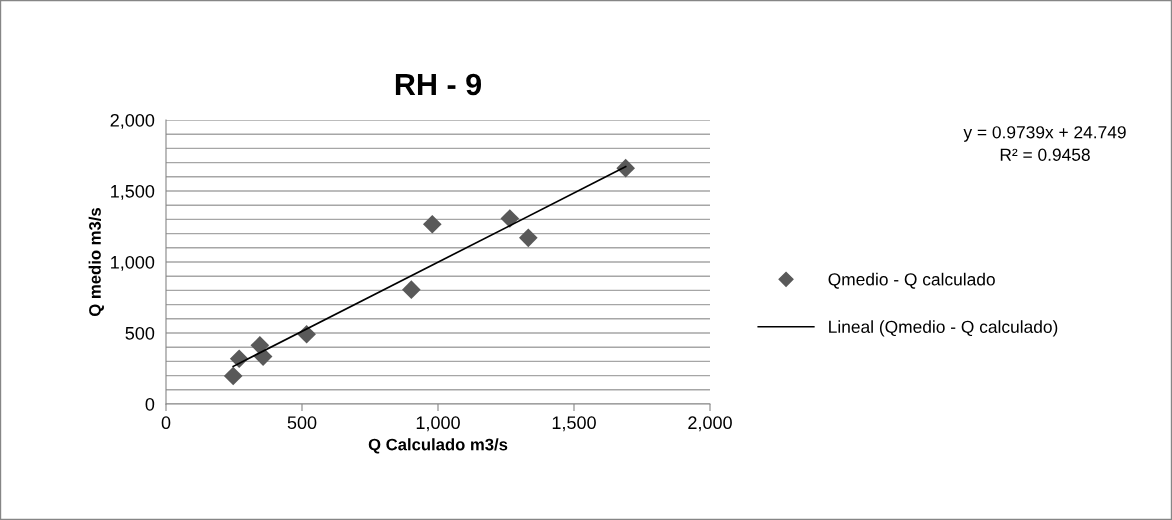  What do you see at coordinates (574, 424) in the screenshot?
I see `x-tick-label: 1,500` at bounding box center [574, 424].